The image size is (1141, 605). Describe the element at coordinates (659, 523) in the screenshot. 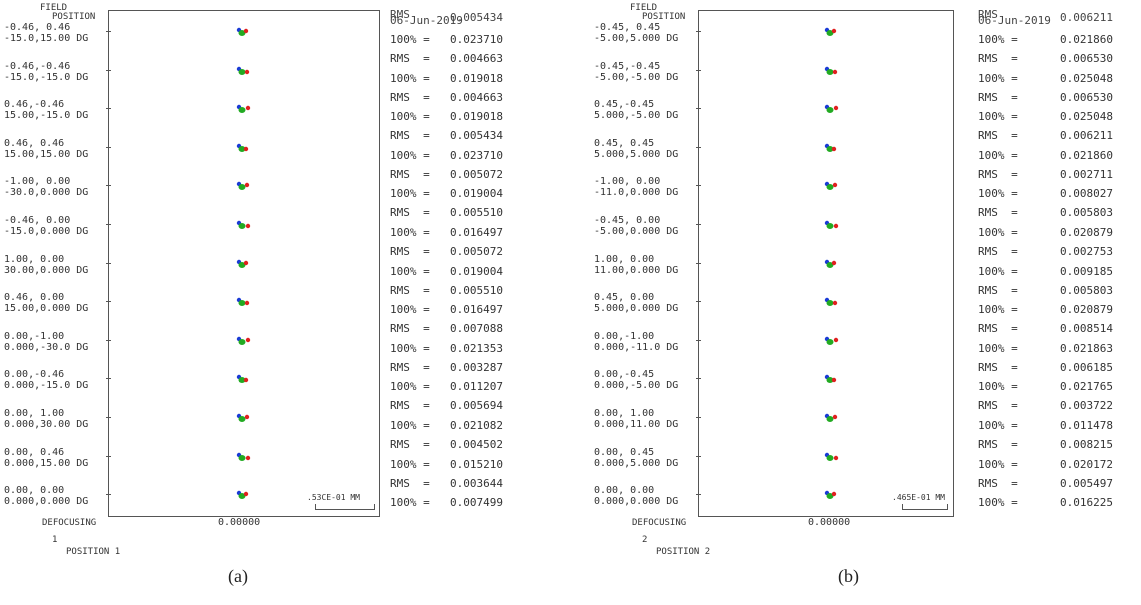

I see `defocusing-label: DEFOCUSING` at that location.